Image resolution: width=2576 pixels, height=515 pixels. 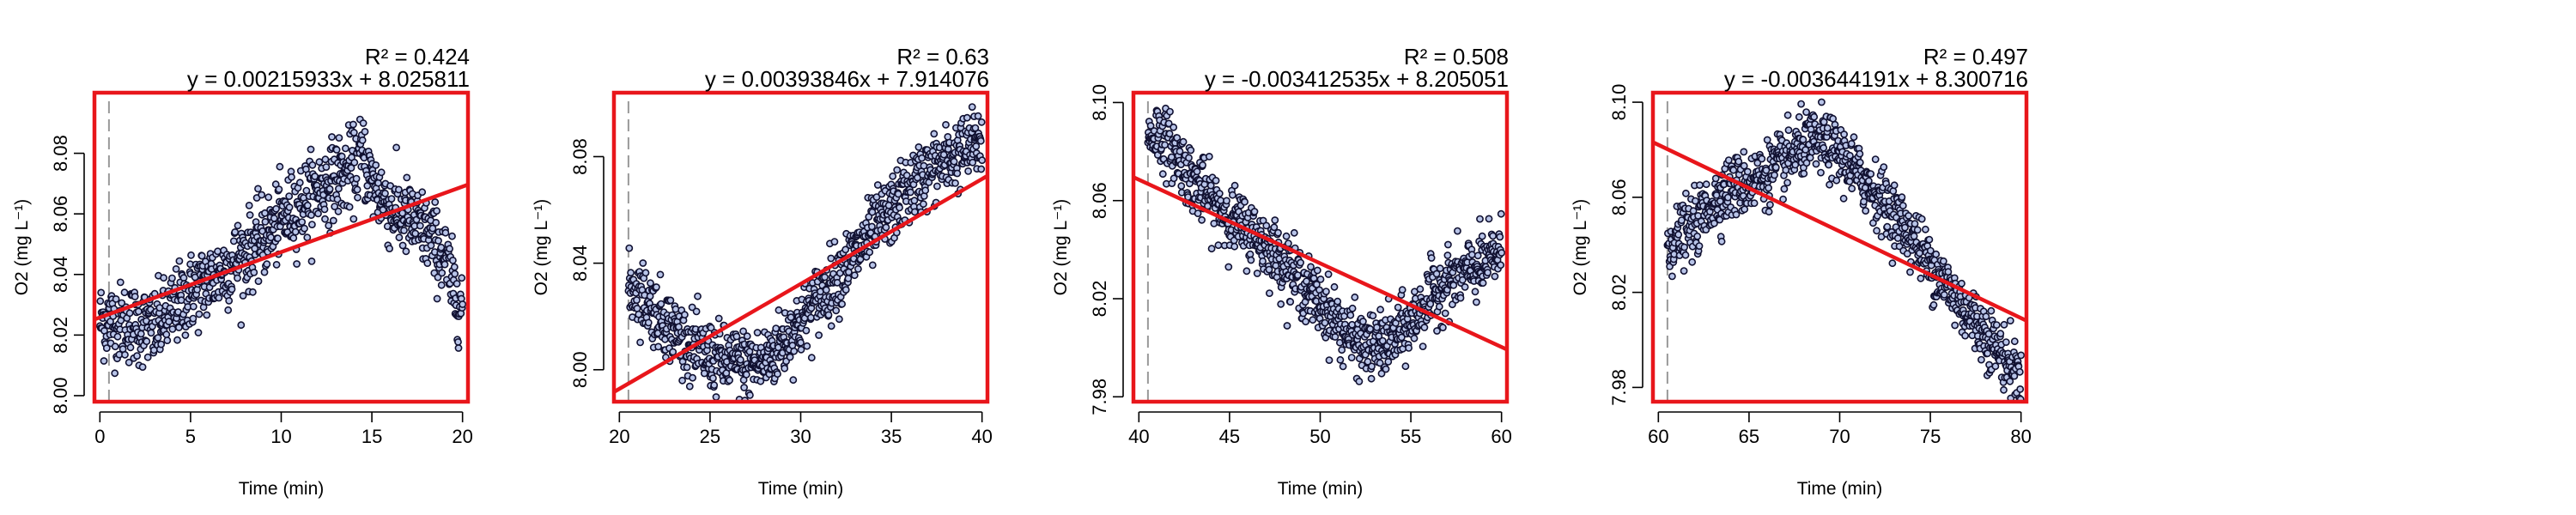 I want to click on x-tick-label: 20, so click(x=462, y=436).